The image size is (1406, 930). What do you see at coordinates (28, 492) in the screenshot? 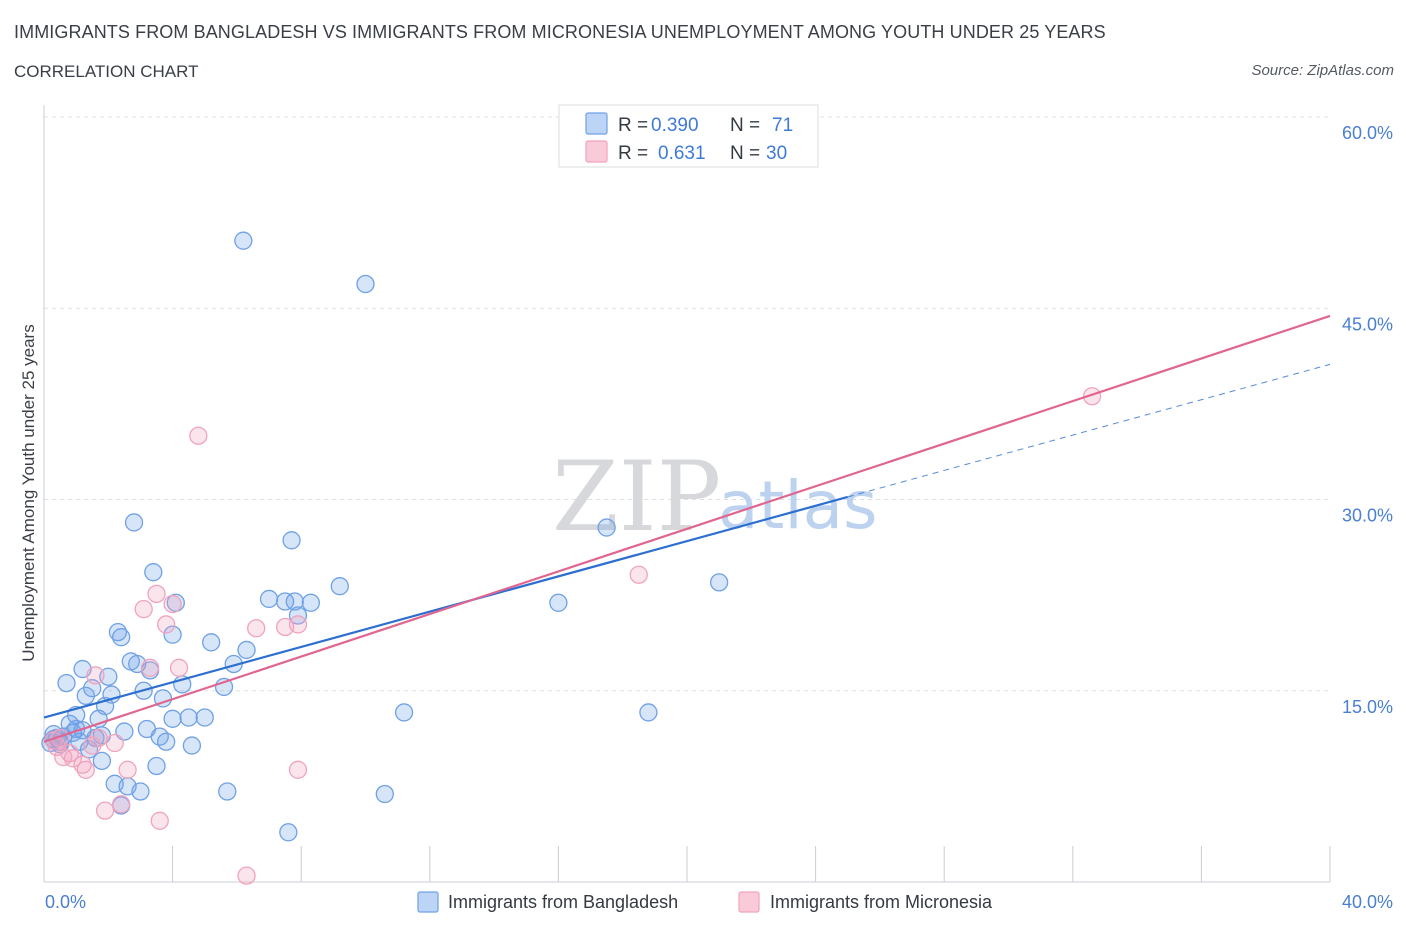
I see `y-axis-label: Unemployment Among Youth under 25 years` at bounding box center [28, 492].